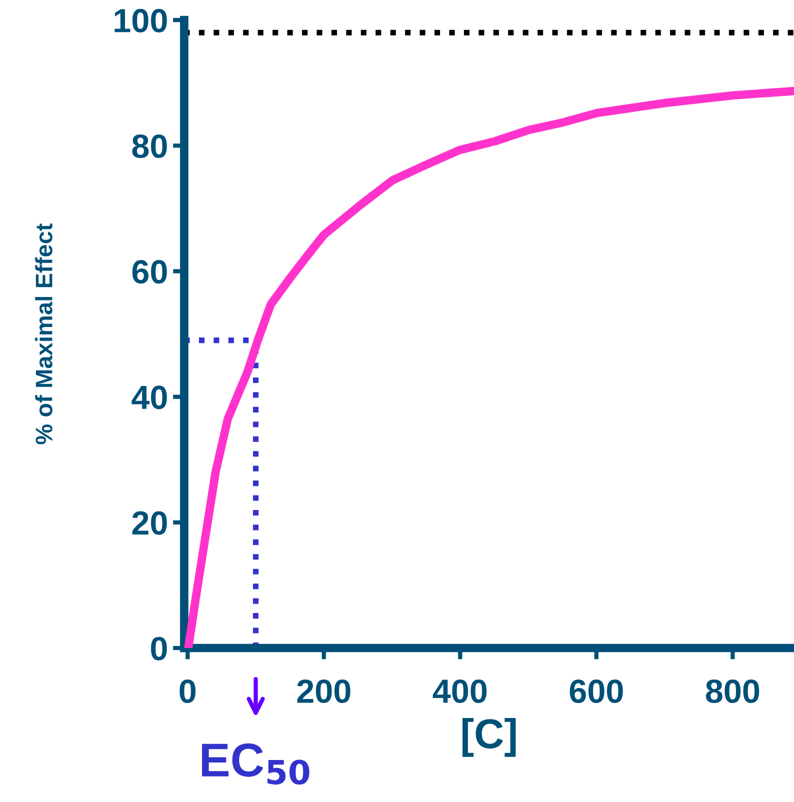 This screenshot has height=802, width=794. I want to click on y-tick-label: 20, so click(149, 523).